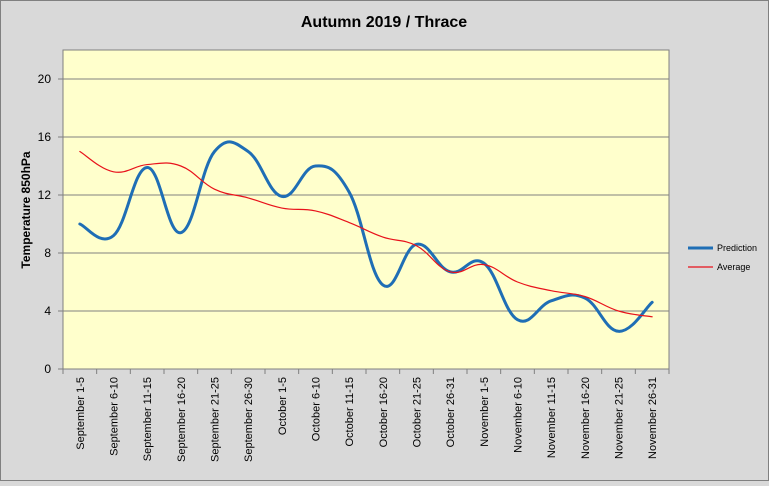  Describe the element at coordinates (81, 413) in the screenshot. I see `x-tick-label: September 1-5` at that location.